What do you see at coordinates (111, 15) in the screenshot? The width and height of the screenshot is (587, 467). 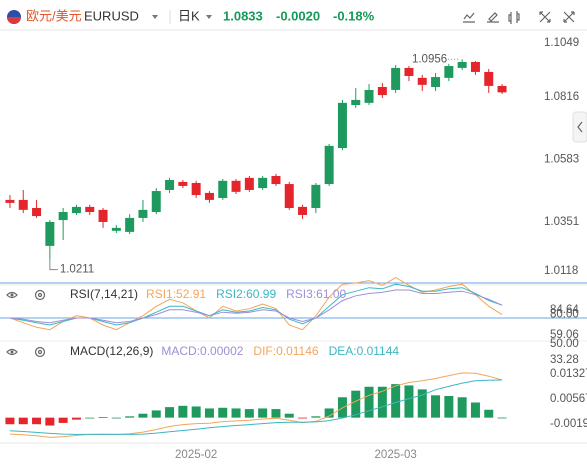 I see `instrument-symbol: EURUSD` at bounding box center [111, 15].